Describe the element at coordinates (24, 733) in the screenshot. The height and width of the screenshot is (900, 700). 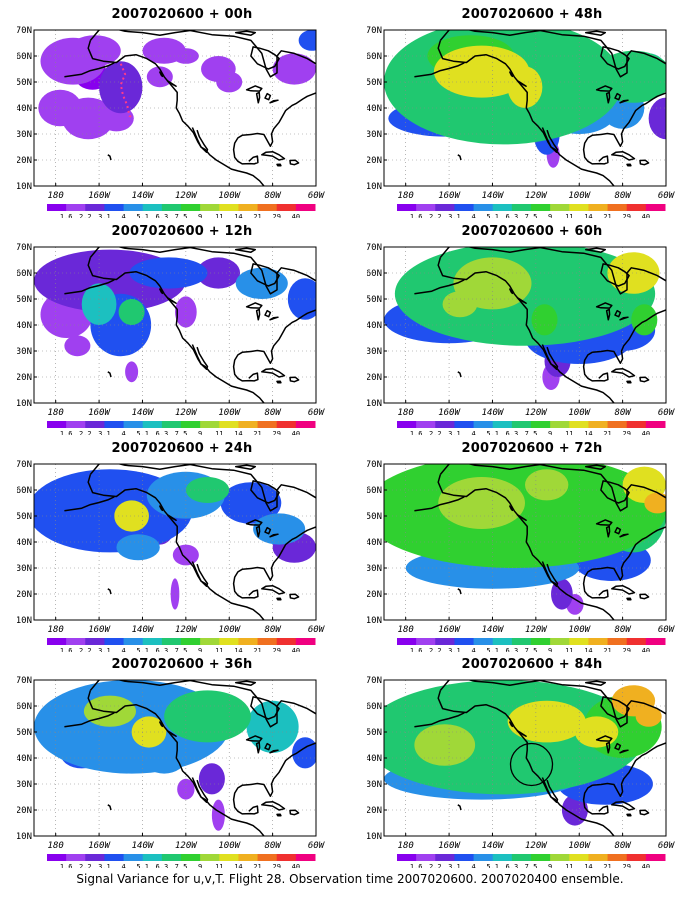
I see `y-tick-label: 50N` at that location.